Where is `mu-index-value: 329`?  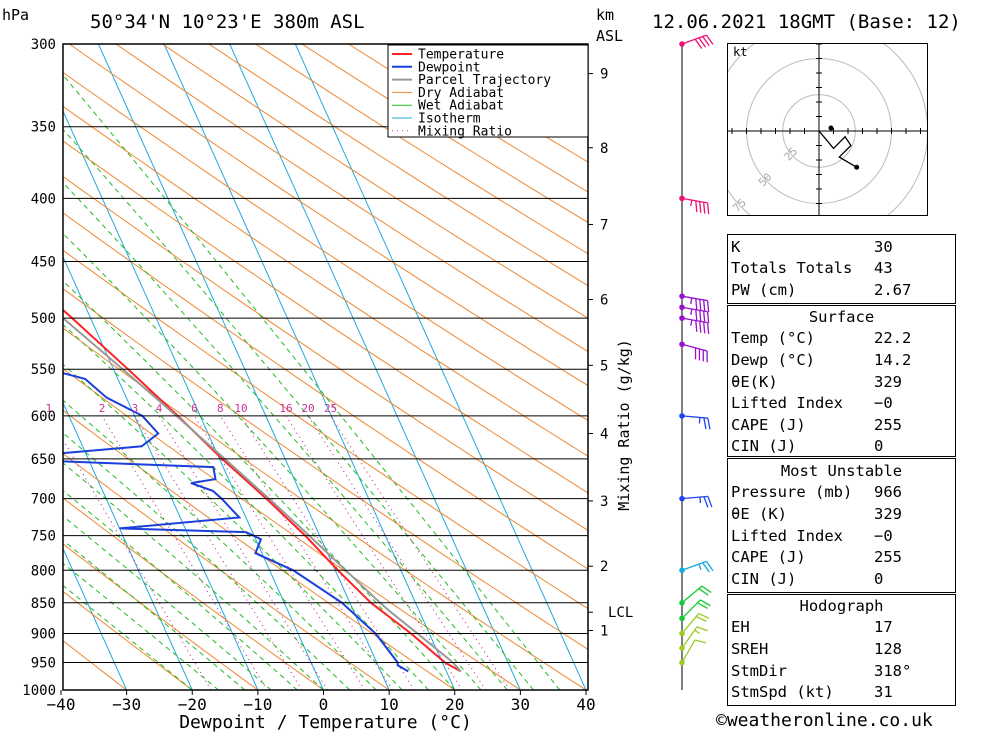 mu-index-value: 329 is located at coordinates (888, 513).